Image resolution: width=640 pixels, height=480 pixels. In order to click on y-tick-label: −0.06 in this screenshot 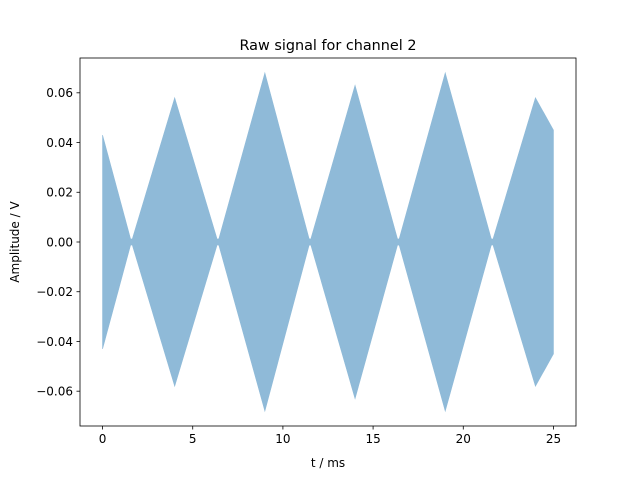, I will do `click(54, 391)`.